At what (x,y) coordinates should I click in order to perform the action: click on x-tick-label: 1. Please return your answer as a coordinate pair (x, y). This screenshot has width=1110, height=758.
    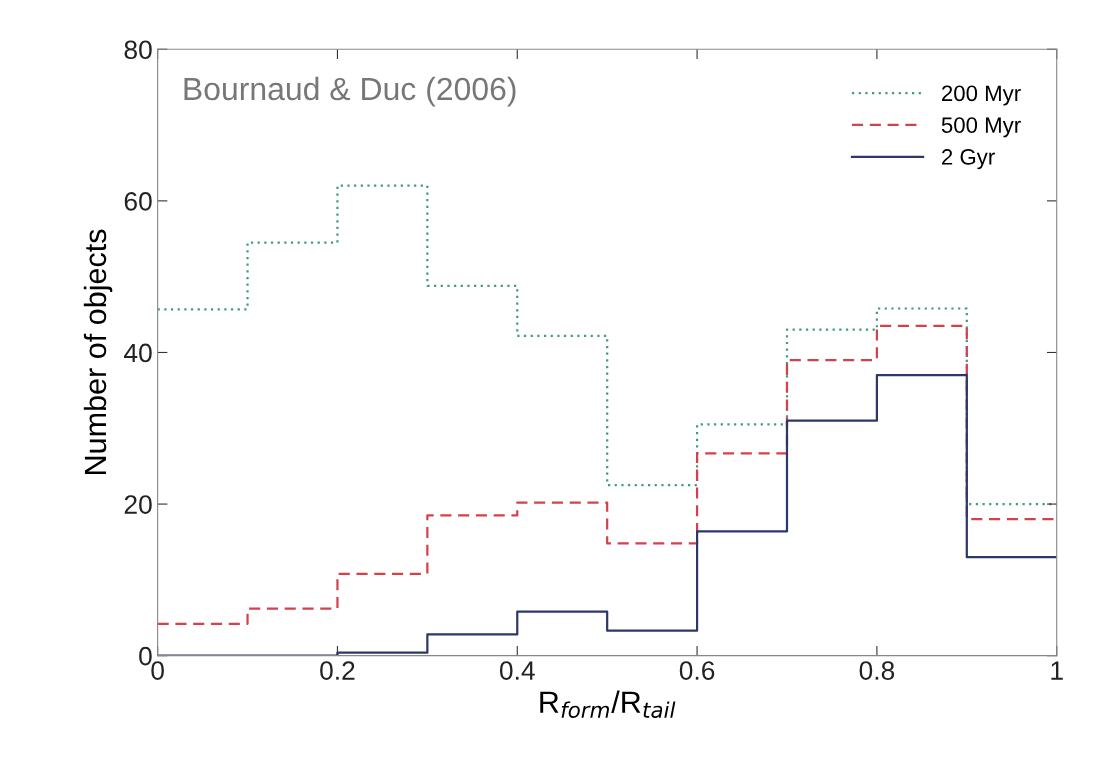
    Looking at the image, I should click on (1057, 670).